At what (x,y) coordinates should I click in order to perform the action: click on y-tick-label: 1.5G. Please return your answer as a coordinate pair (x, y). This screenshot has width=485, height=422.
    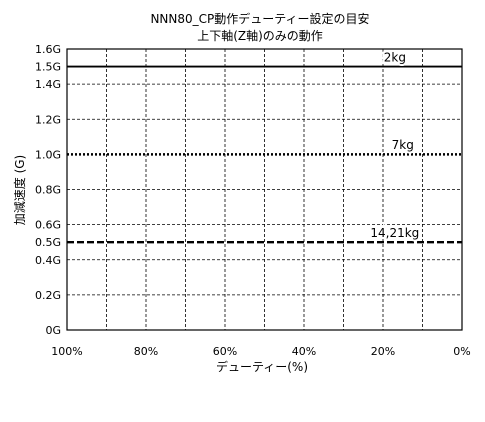
    Looking at the image, I should click on (48, 67).